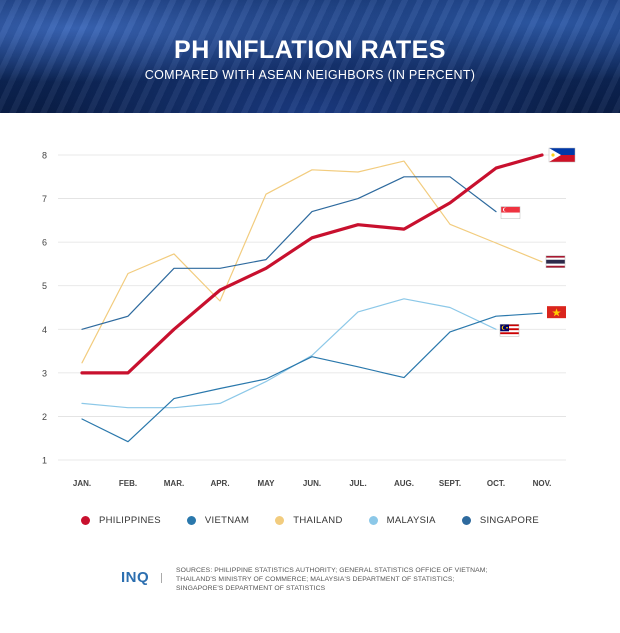 This screenshot has width=620, height=633. Describe the element at coordinates (161, 578) in the screenshot. I see `footer-divider` at that location.